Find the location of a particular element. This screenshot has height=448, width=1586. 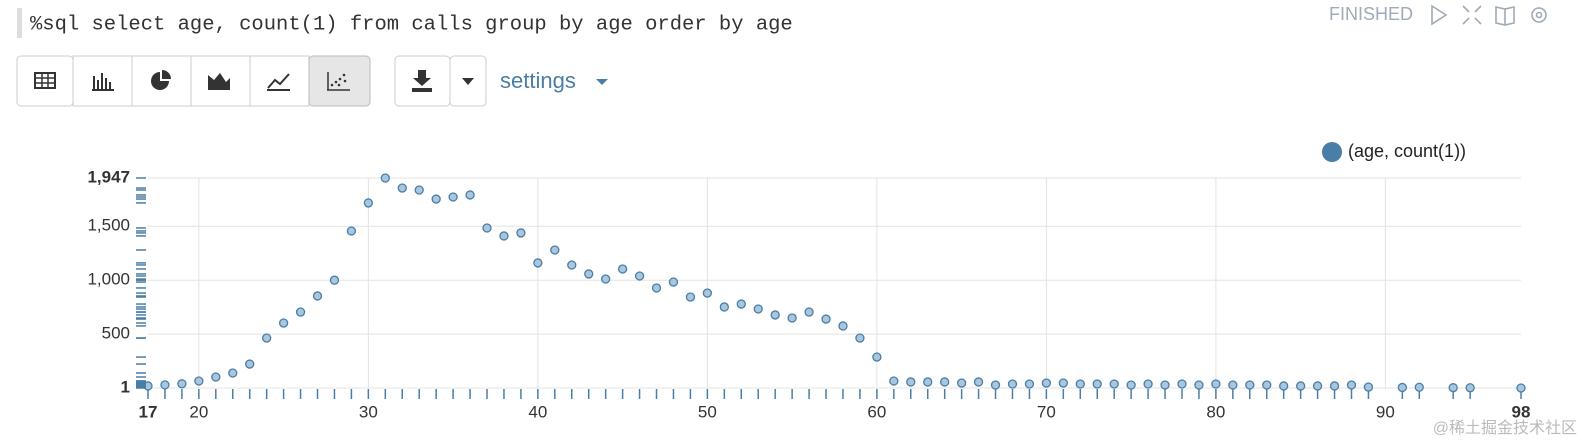

settings-gear is located at coordinates (1539, 15).